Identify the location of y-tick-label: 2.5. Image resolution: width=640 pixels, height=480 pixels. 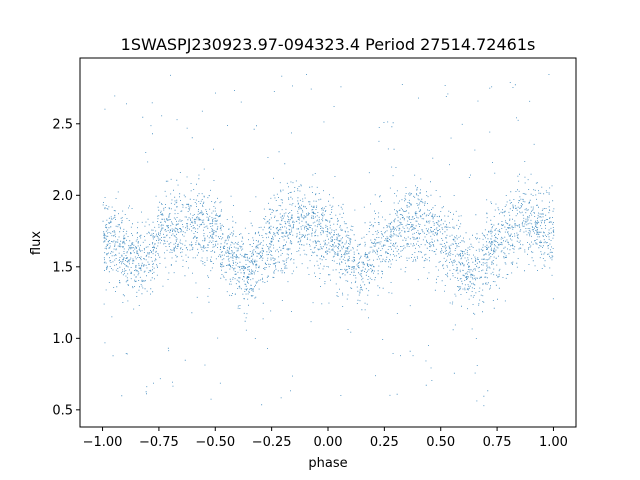
(62, 124).